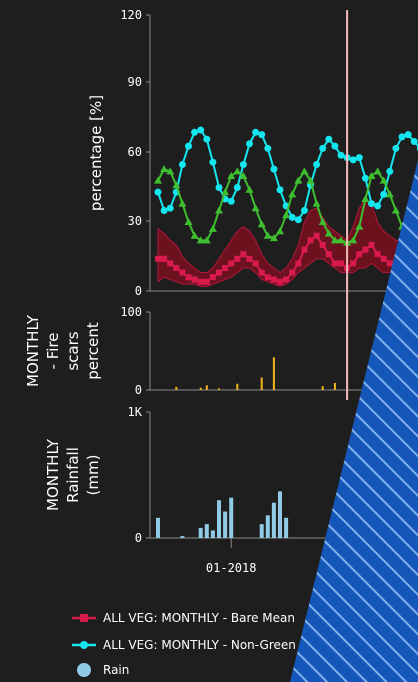 The height and width of the screenshot is (682, 418). Describe the element at coordinates (286, 242) in the screenshot. I see `series-all-veg-monthly-bare-mean` at that location.